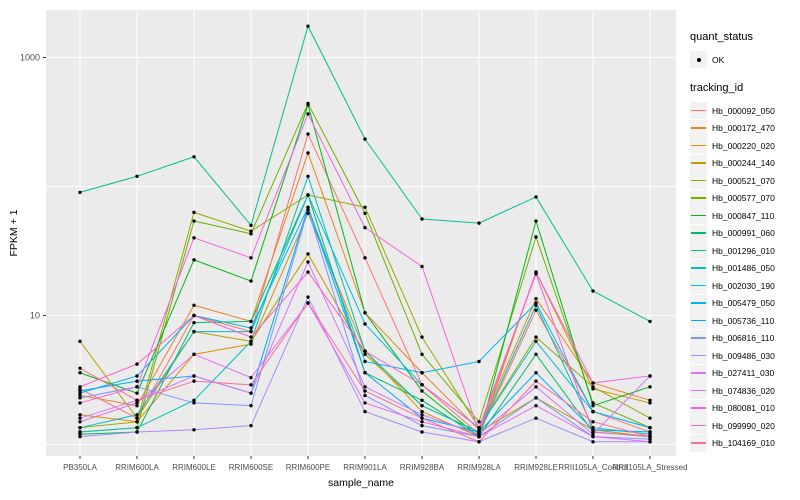  I want to click on legend-item-Hb_000577_070: Hb_000577_070, so click(732, 198).